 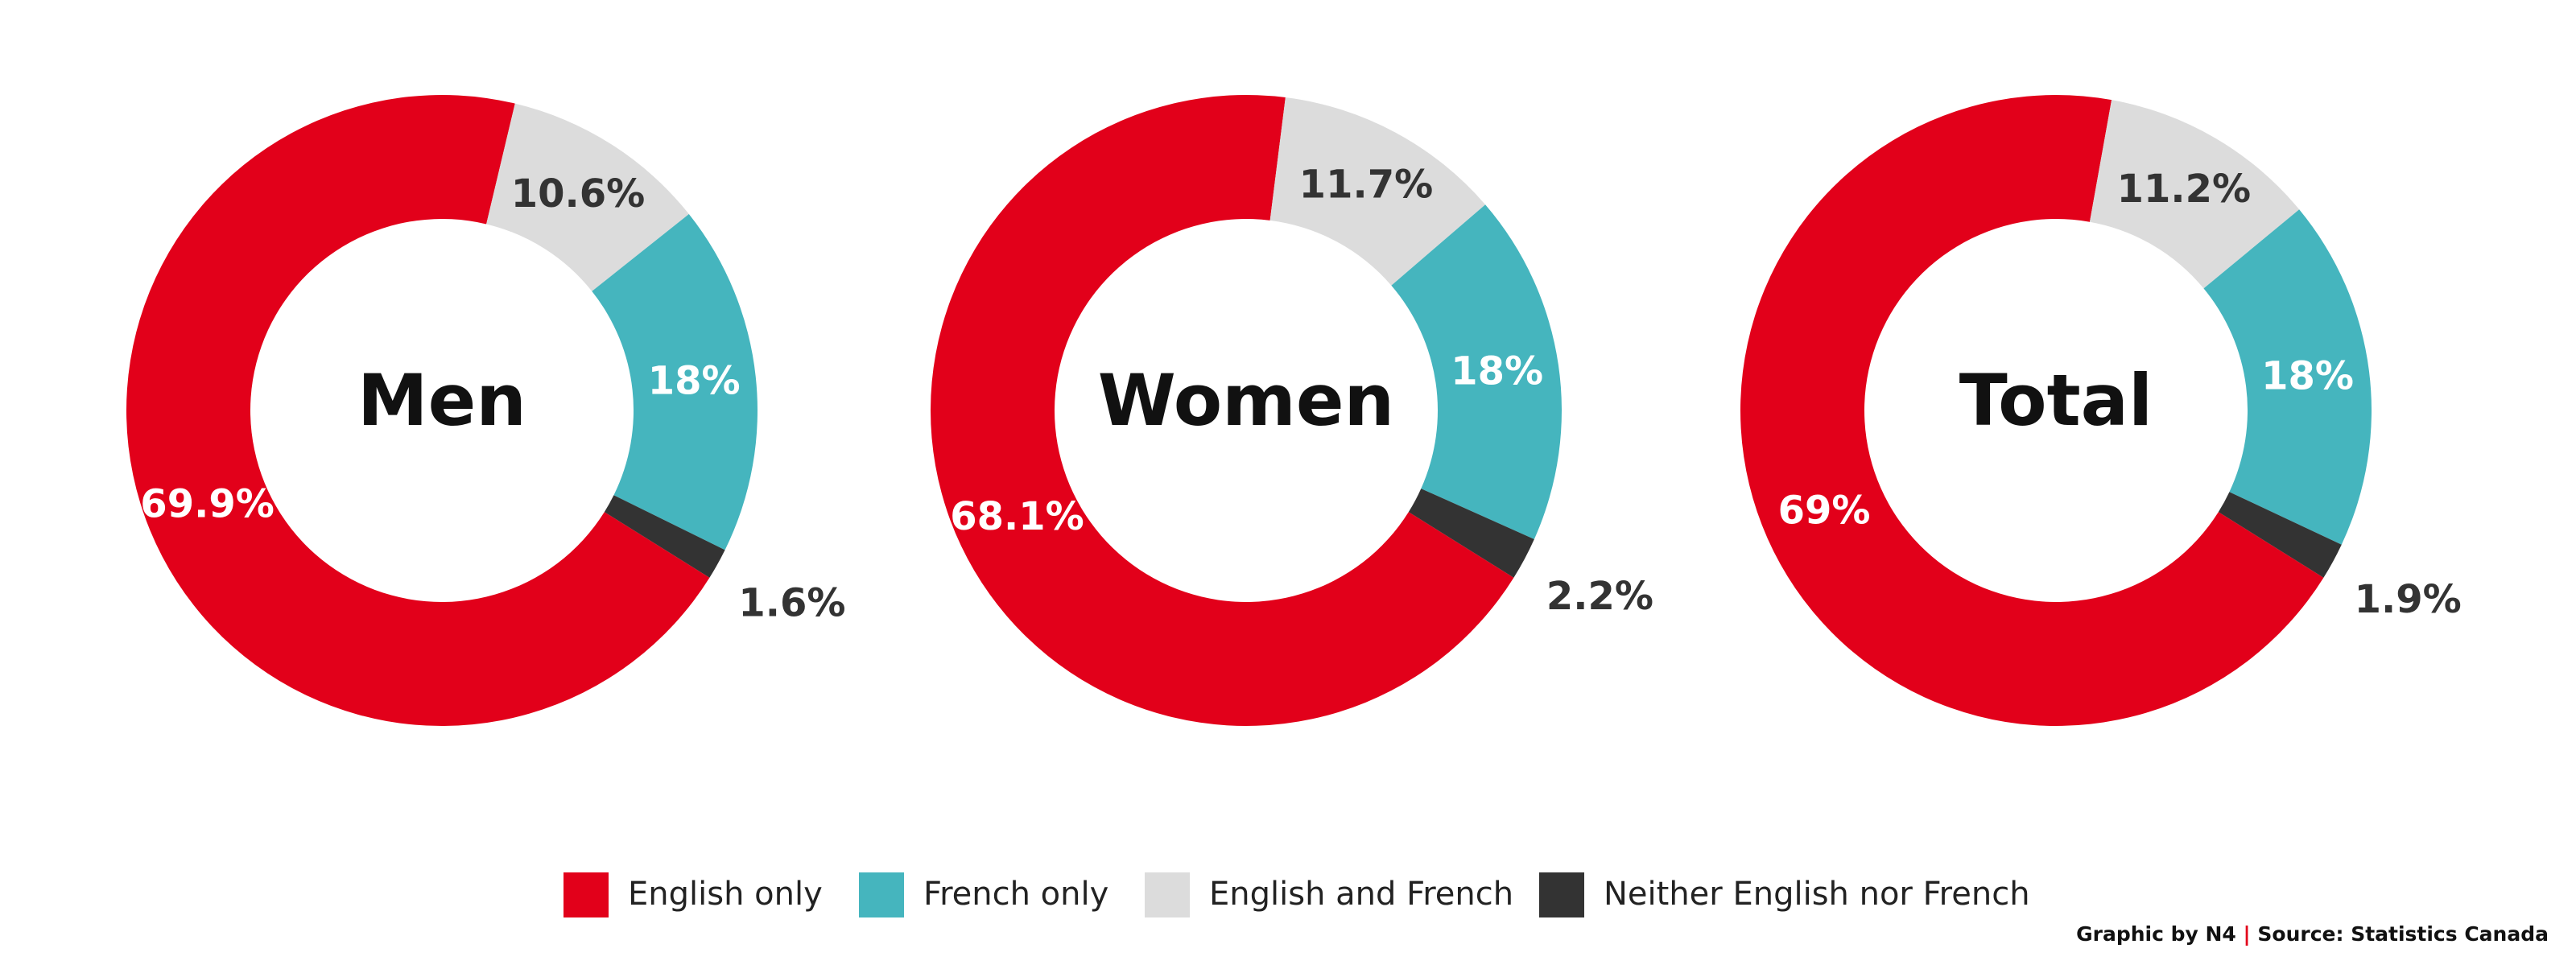 I want to click on value-label: 11.7%, so click(x=1366, y=184).